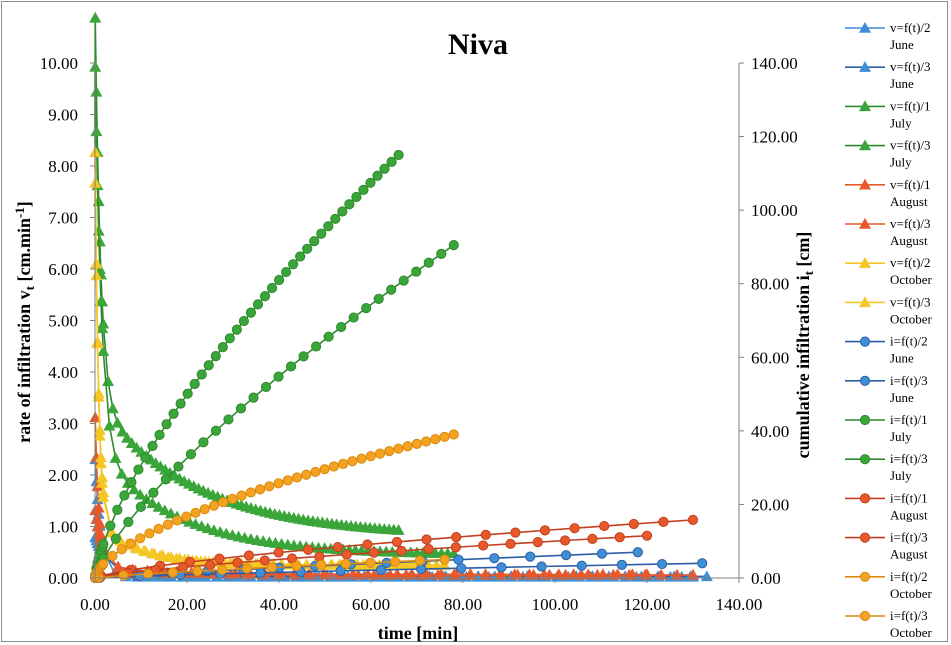  Describe the element at coordinates (910, 27) in the screenshot. I see `legend-label: v=f(t)/2` at that location.